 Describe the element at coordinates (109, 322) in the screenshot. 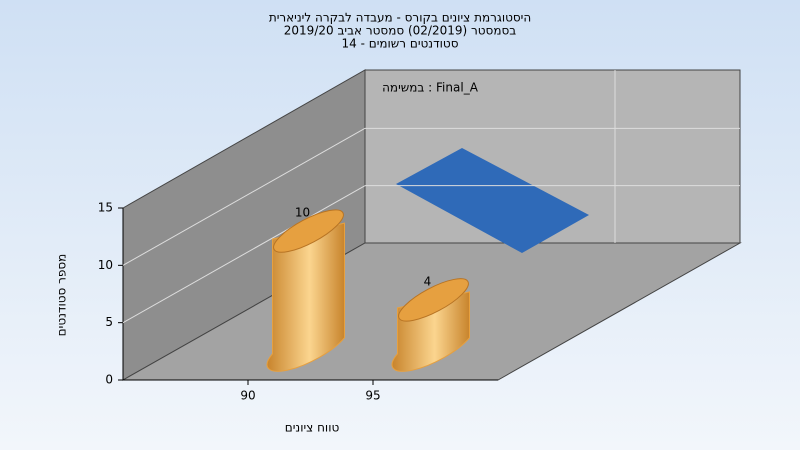

I see `y-tick-label: 5` at that location.